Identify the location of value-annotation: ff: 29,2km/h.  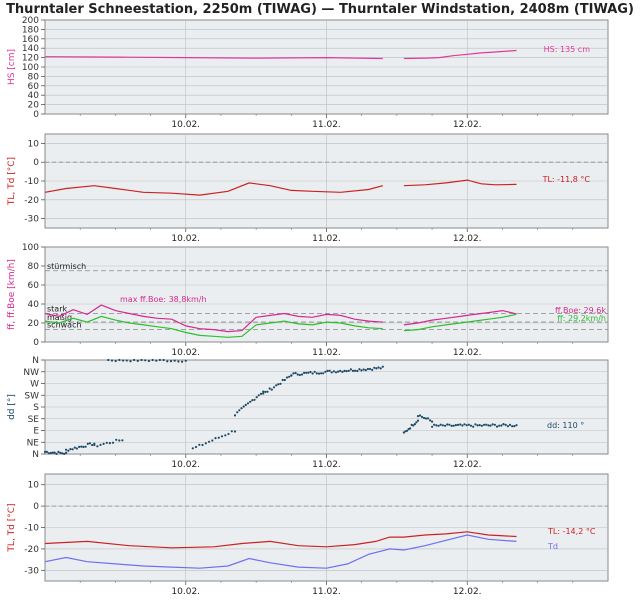
(581, 318).